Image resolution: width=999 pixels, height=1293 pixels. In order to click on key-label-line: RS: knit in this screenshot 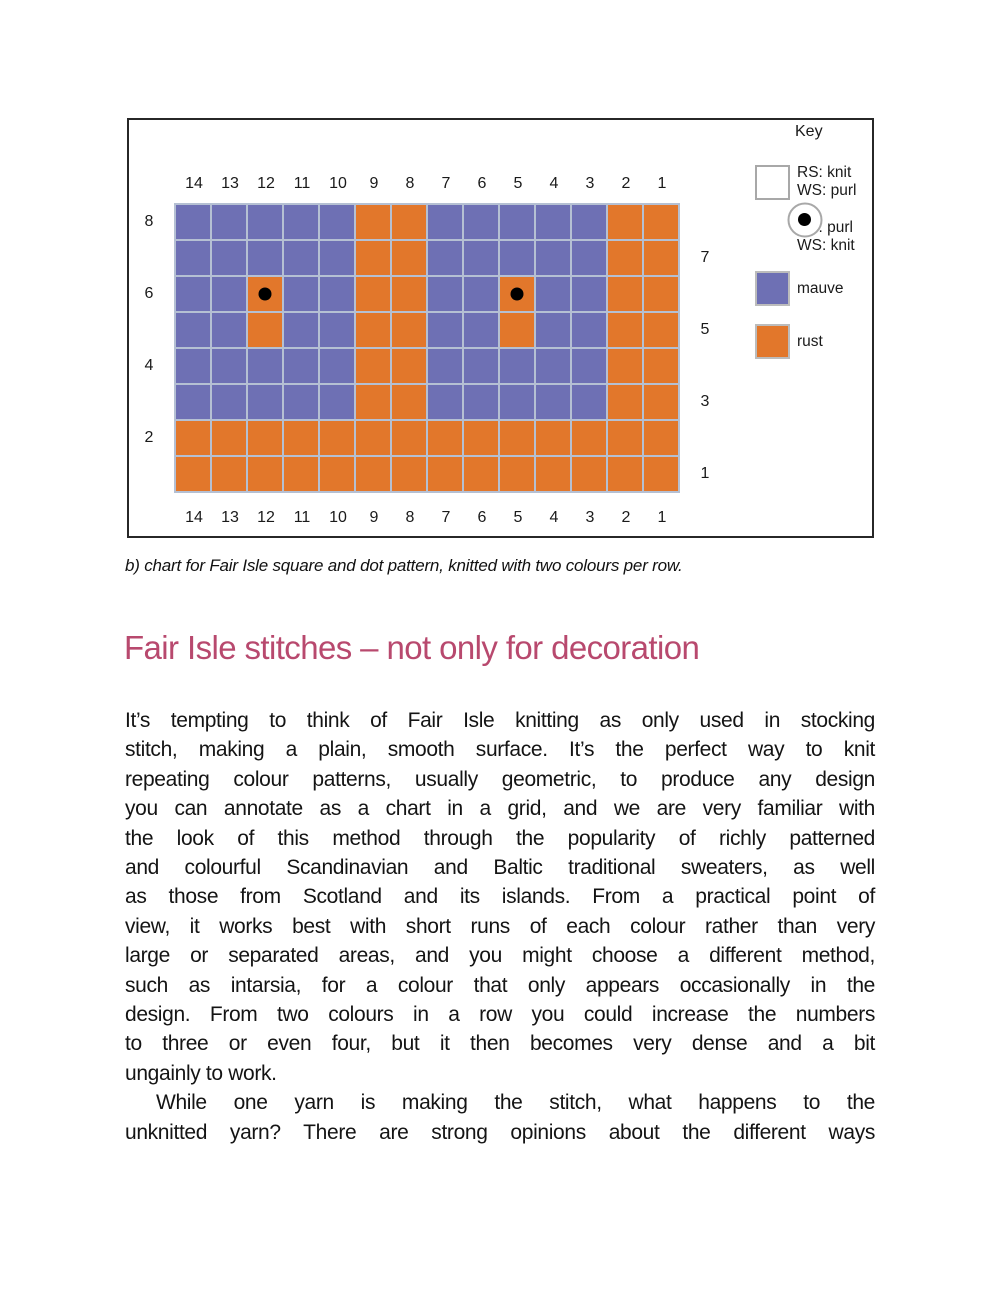, I will do `click(824, 172)`.